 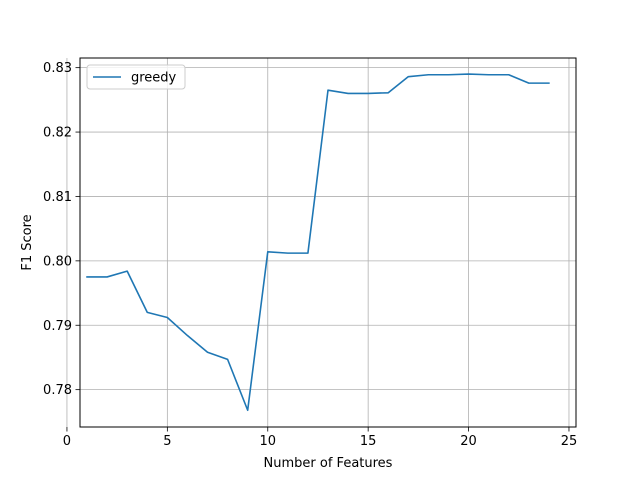 I want to click on y-axis-label: F1 Score, so click(x=27, y=242).